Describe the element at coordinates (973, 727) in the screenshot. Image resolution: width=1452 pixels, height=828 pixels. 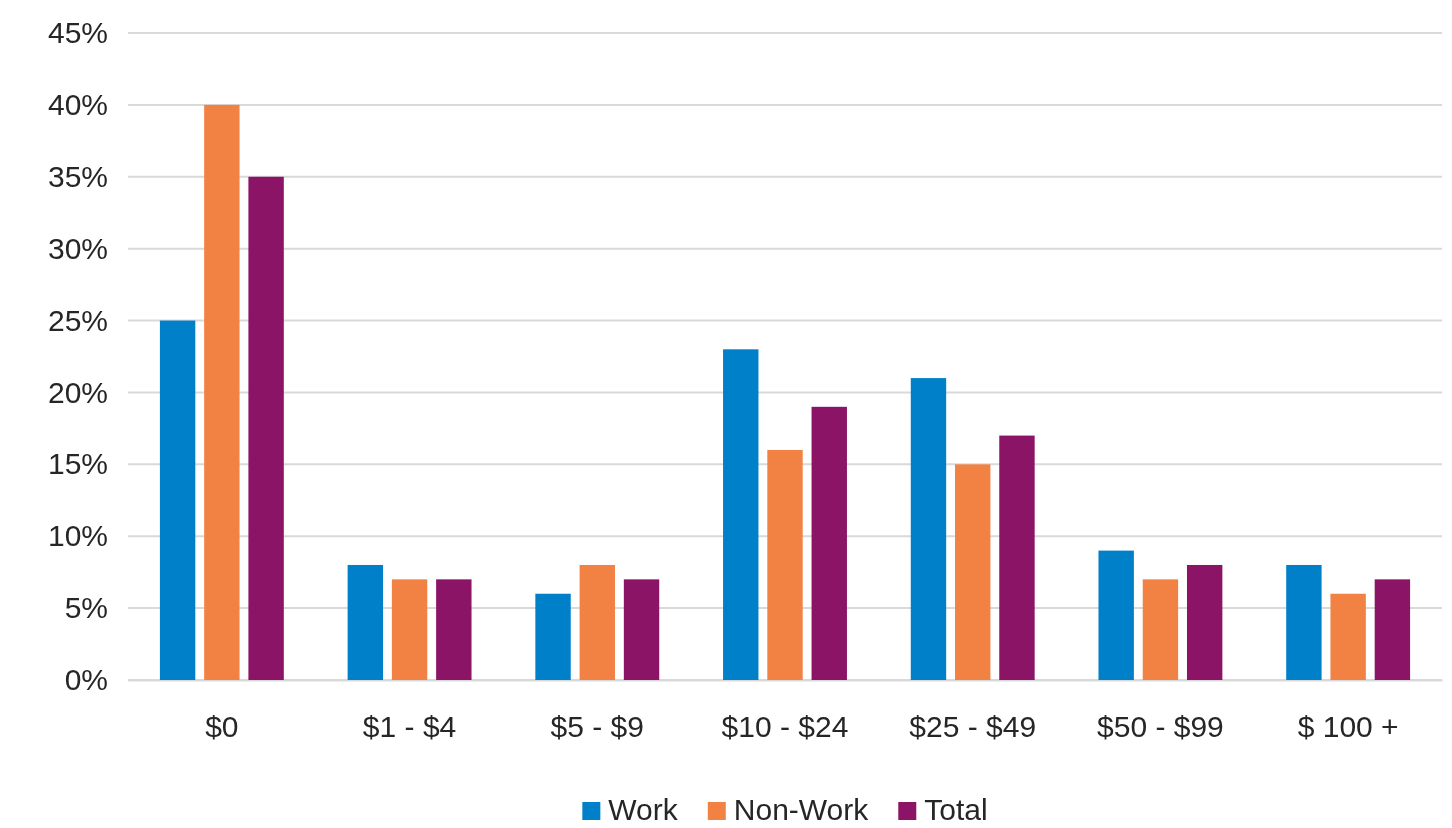
I see `x-tick-label: $25 - $49` at that location.